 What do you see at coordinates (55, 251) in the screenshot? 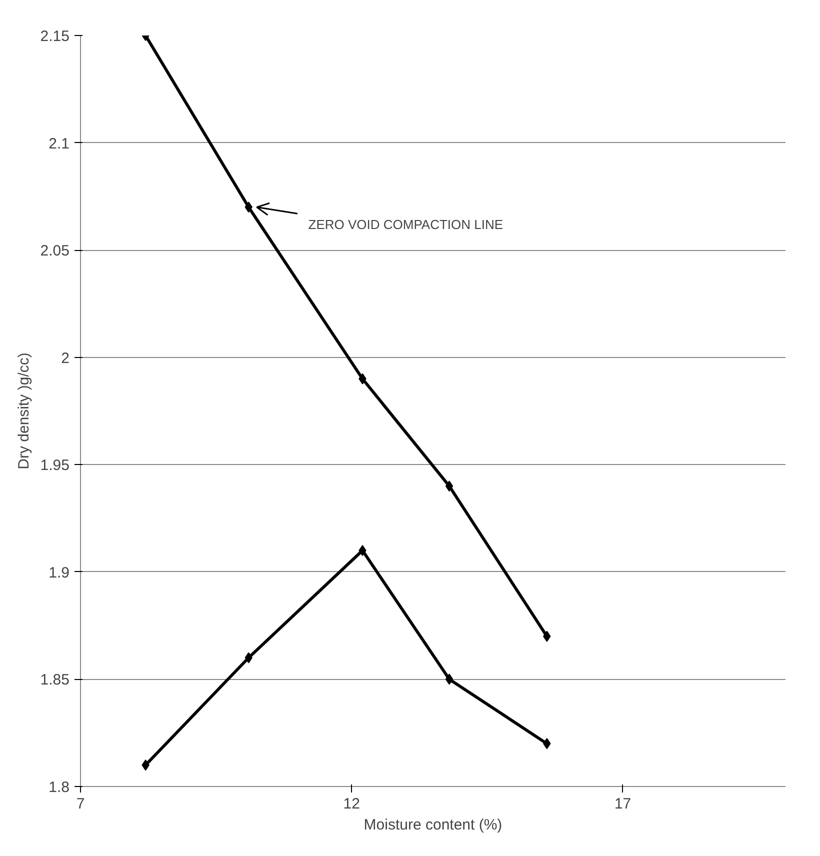
I see `y-tick-label: 2.05` at bounding box center [55, 251].